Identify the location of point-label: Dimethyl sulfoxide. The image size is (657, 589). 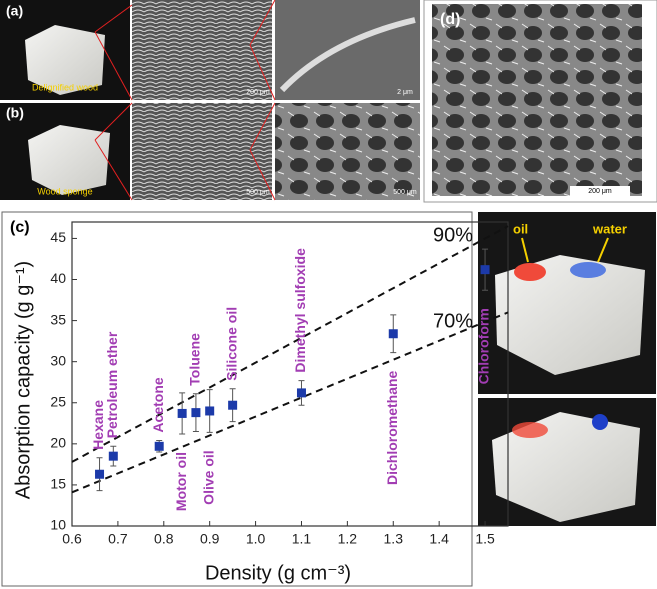
(300, 310).